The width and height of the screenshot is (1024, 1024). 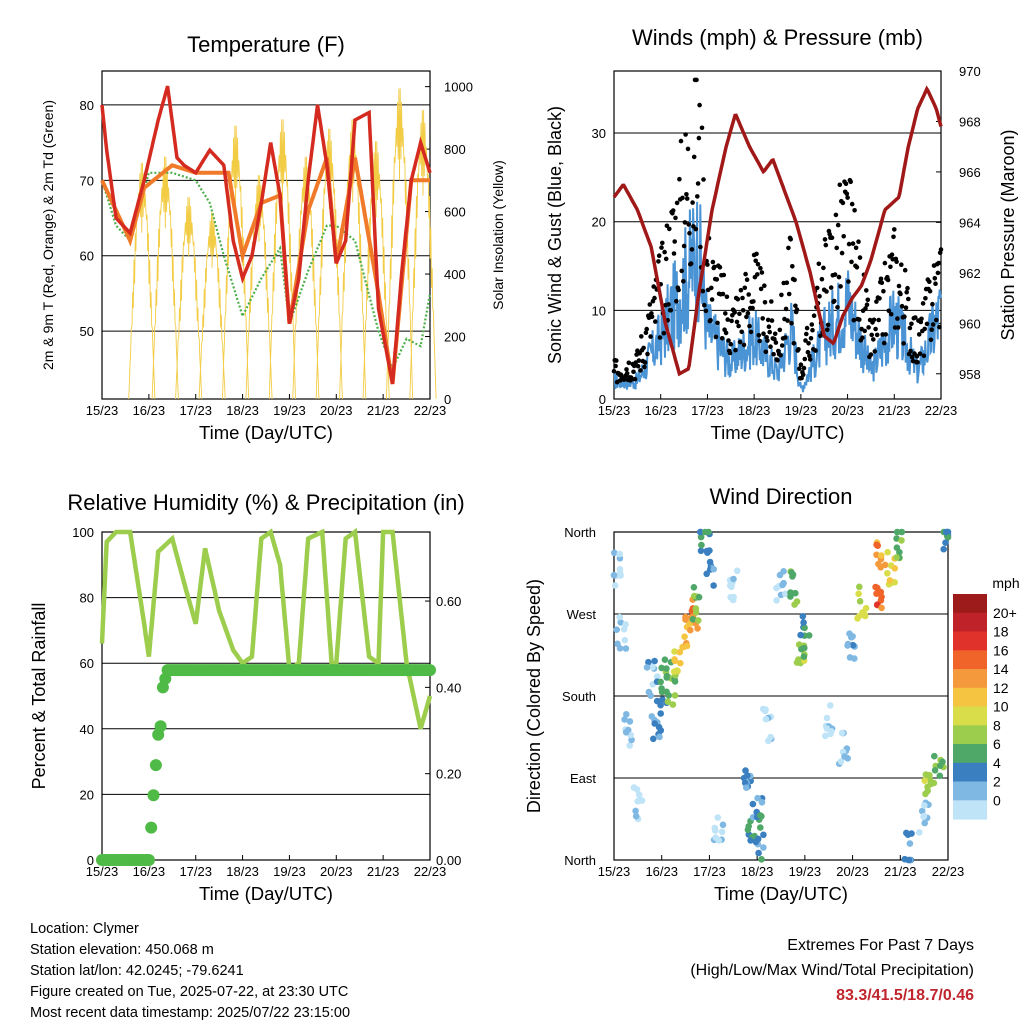 I want to click on p1-y2-tick-label: 200, so click(x=455, y=337).